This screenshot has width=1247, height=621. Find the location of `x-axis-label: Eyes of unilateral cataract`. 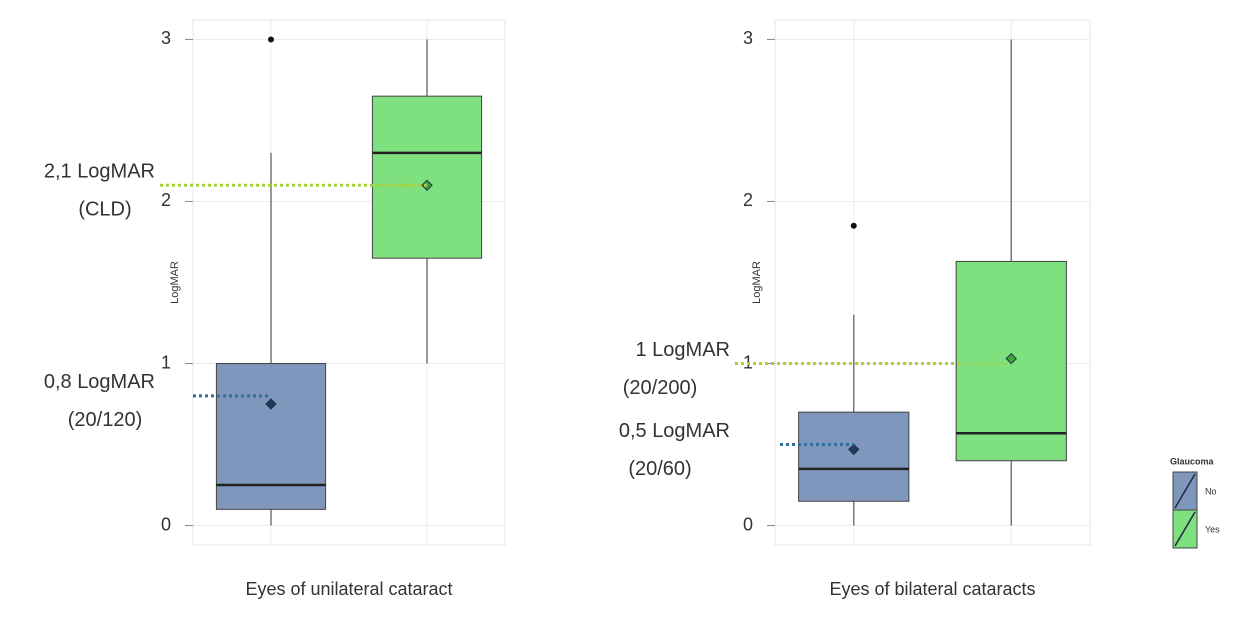

x-axis-label: Eyes of unilateral cataract is located at coordinates (348, 589).